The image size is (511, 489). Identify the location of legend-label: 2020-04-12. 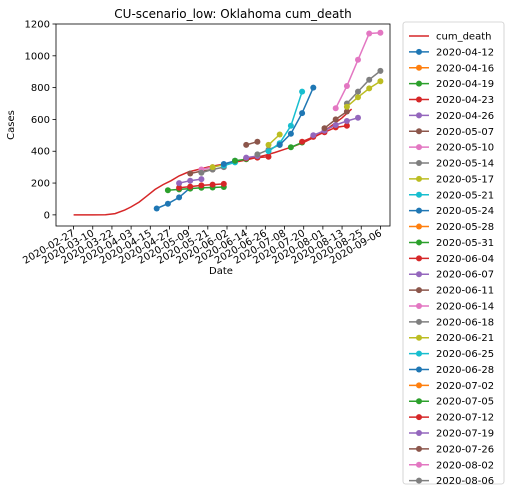
(465, 52).